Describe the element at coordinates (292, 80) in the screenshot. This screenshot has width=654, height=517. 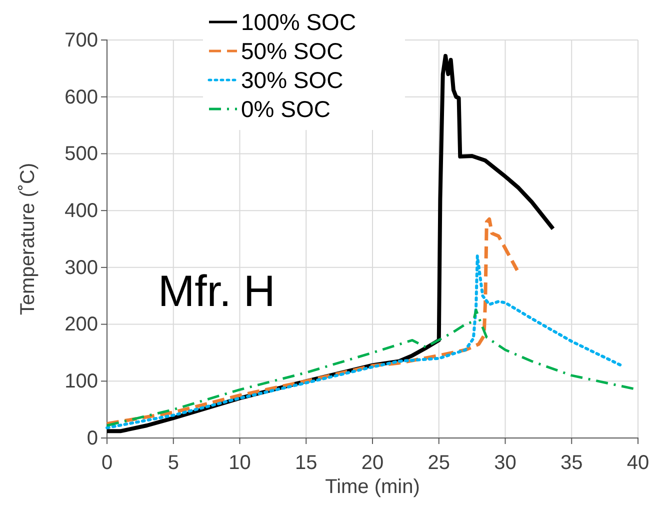
I see `legend-label: 30% SOC` at that location.